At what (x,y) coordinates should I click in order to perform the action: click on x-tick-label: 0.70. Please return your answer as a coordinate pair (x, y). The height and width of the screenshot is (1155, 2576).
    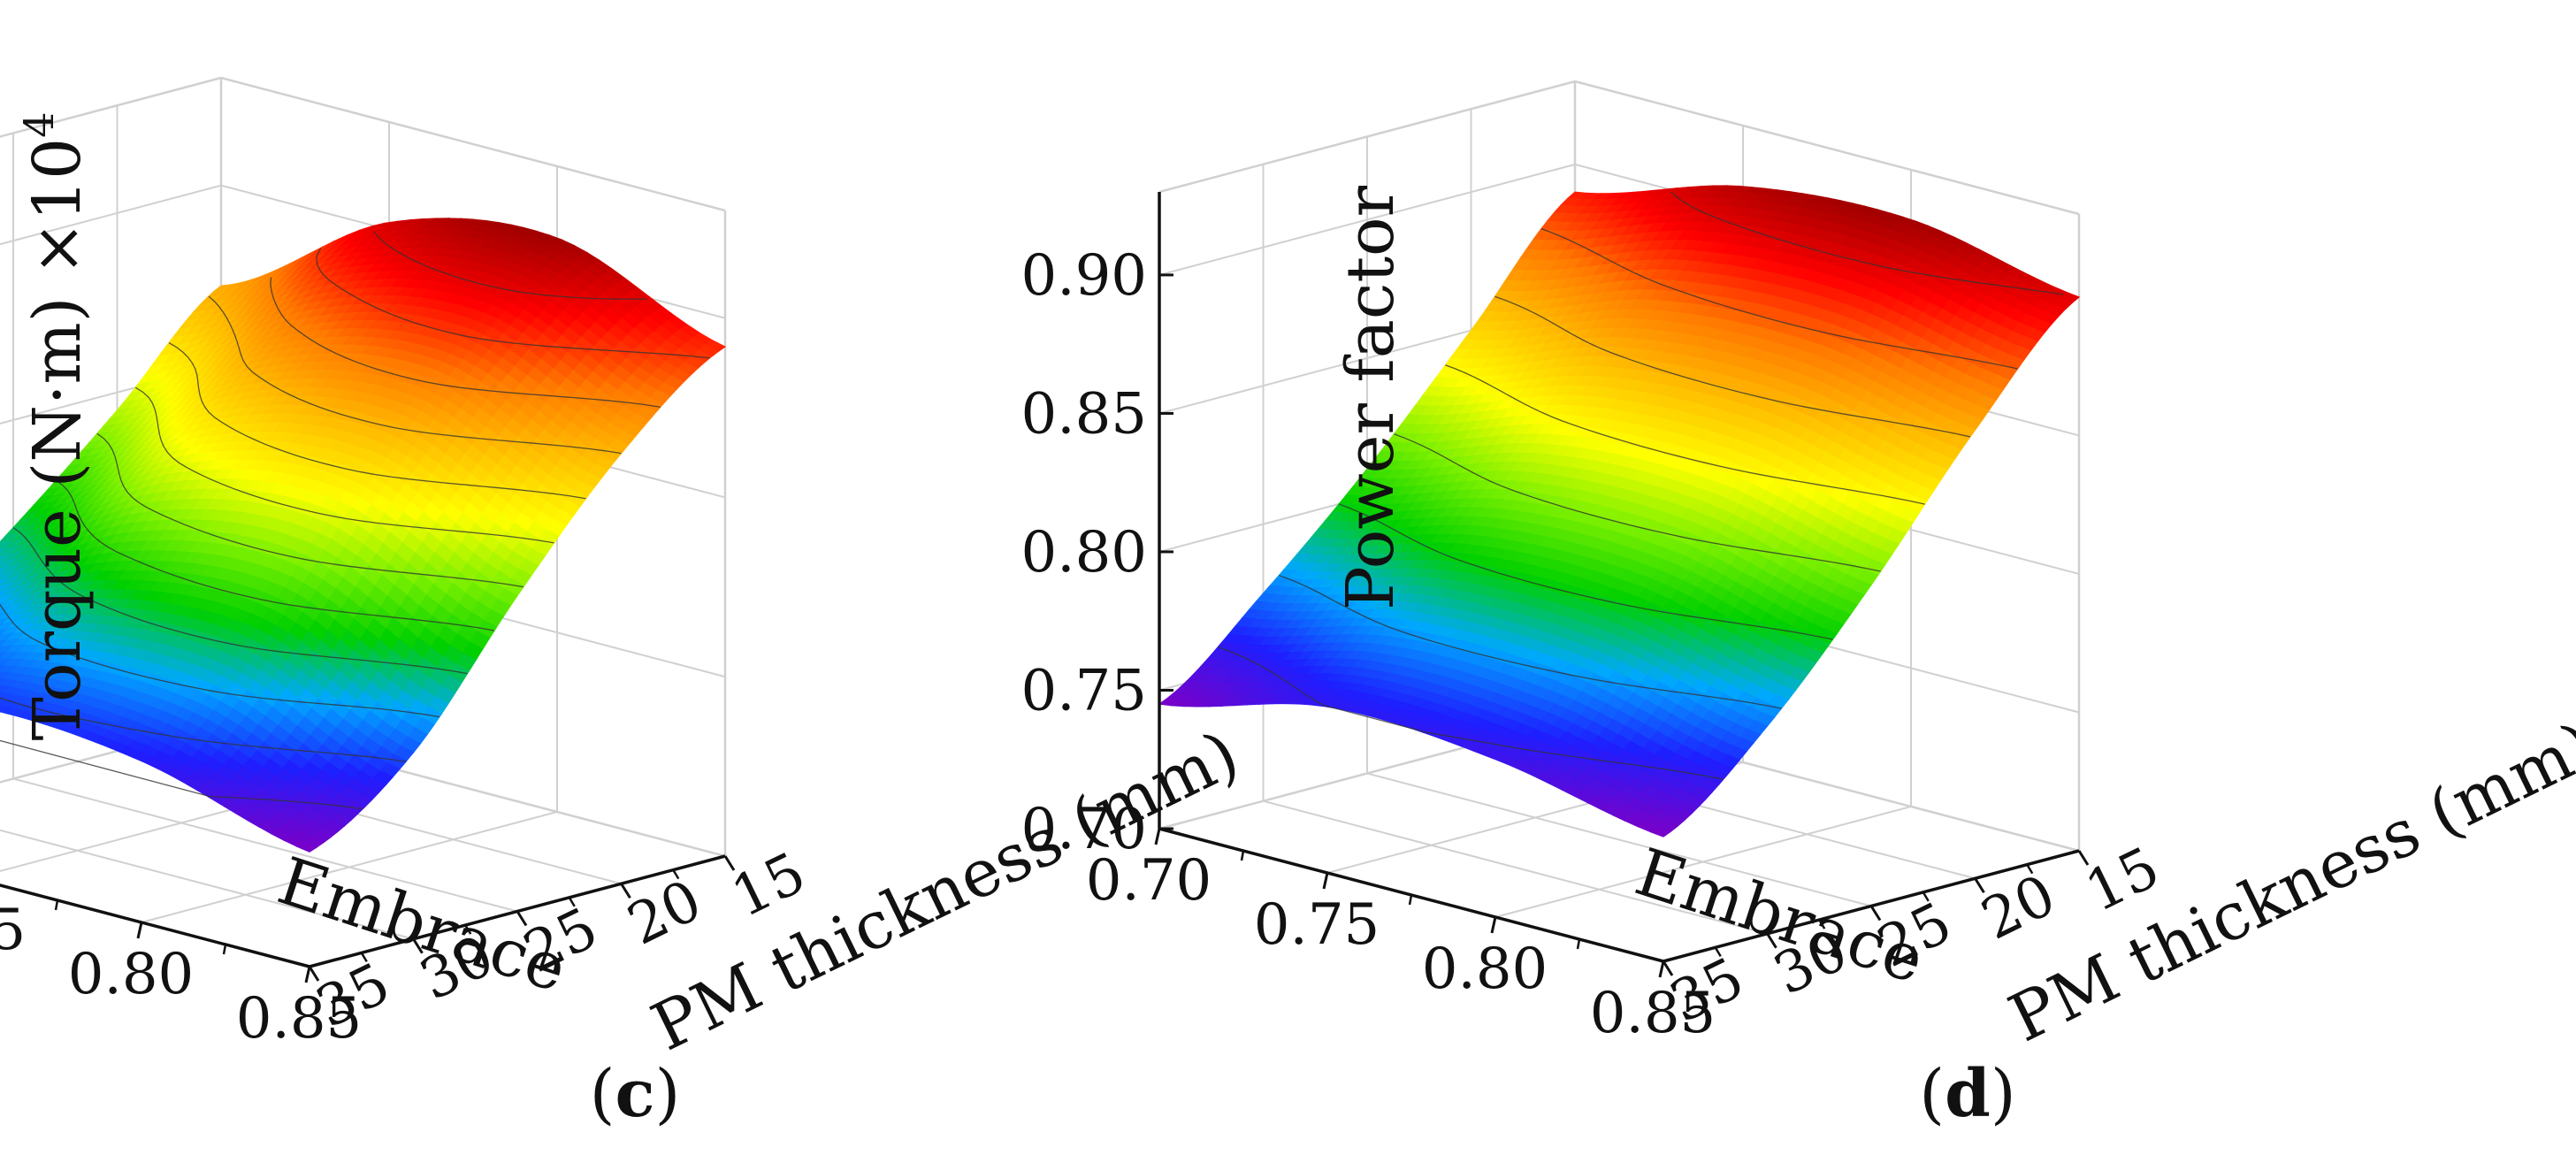
    Looking at the image, I should click on (1149, 881).